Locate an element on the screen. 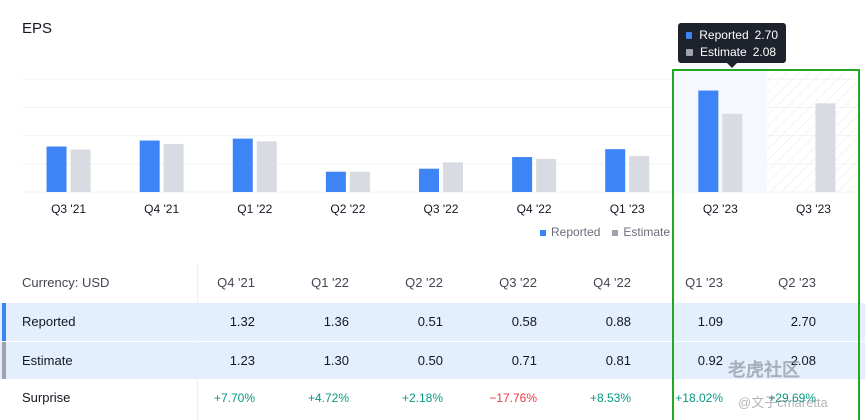 This screenshot has height=420, width=865. column-header: Q1 '23 is located at coordinates (704, 282).